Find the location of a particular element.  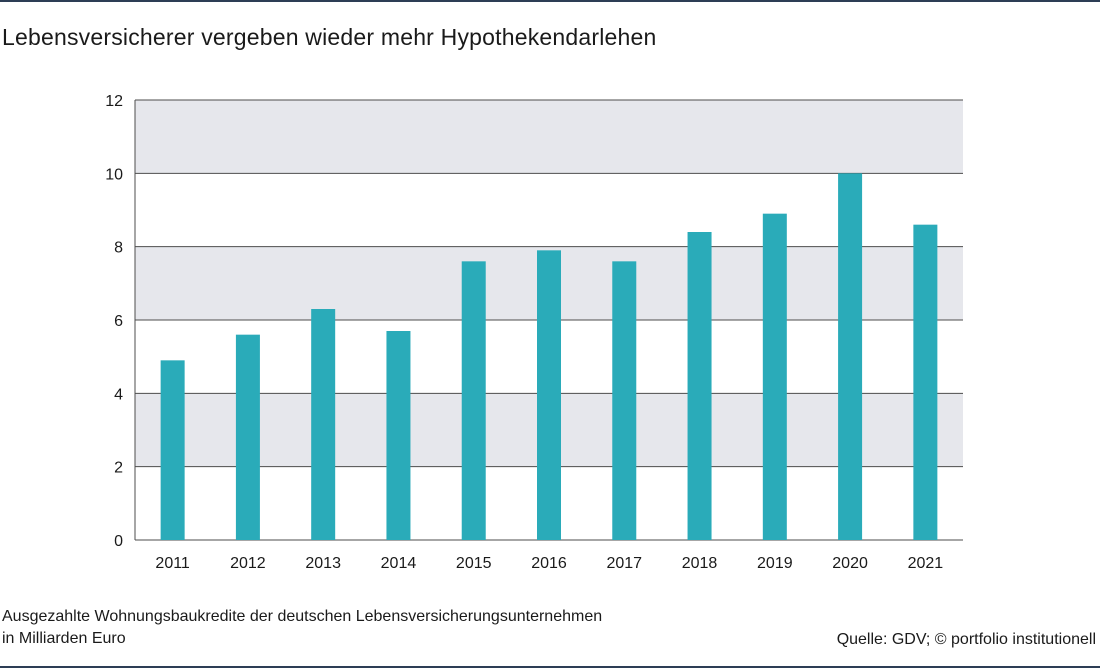

x-tick-label: 2013 is located at coordinates (323, 563).